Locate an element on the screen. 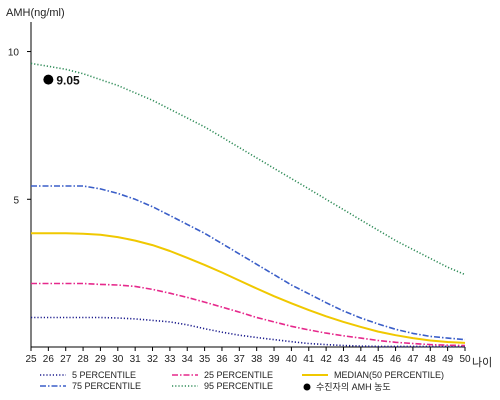 The height and width of the screenshot is (400, 500). x-tick-label: 33 is located at coordinates (170, 359).